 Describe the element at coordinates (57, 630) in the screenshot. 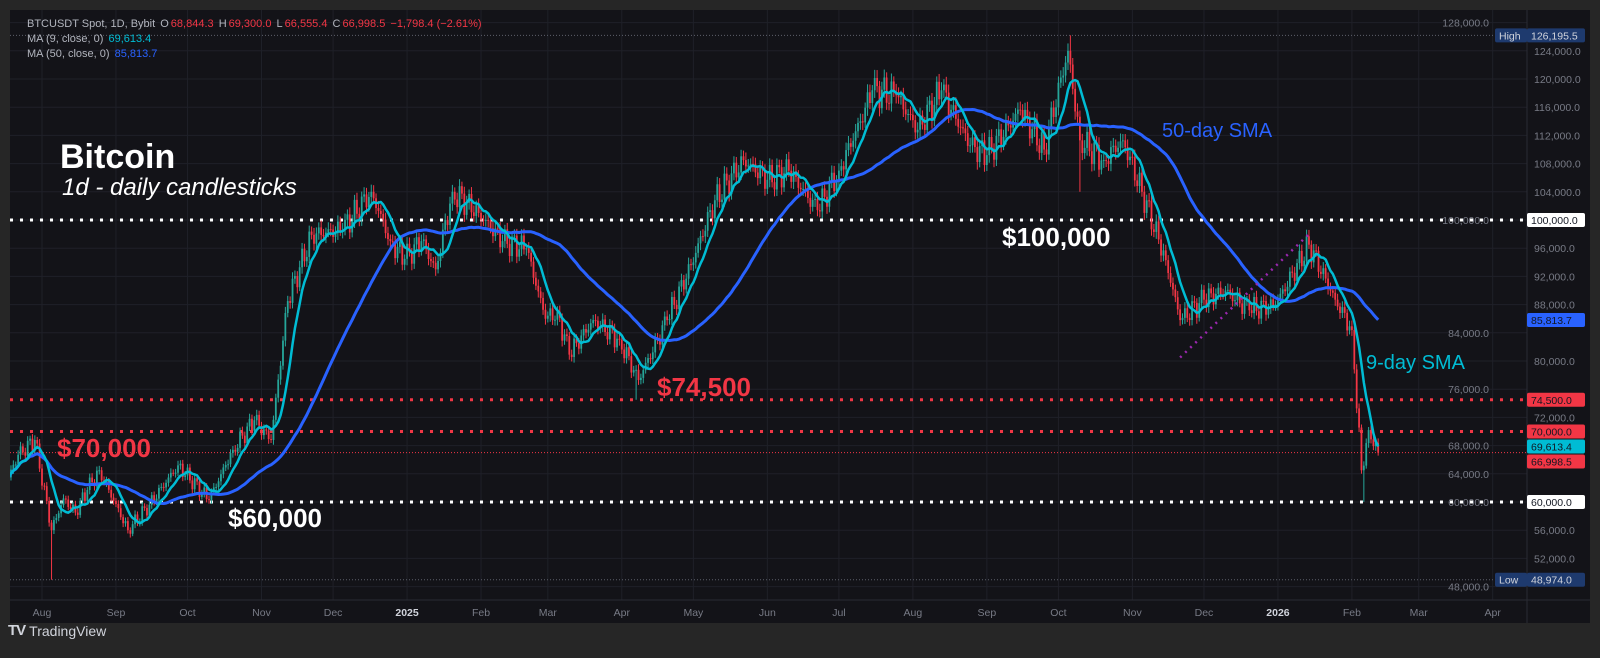

I see `tradingview-footer: TV TradingView` at that location.